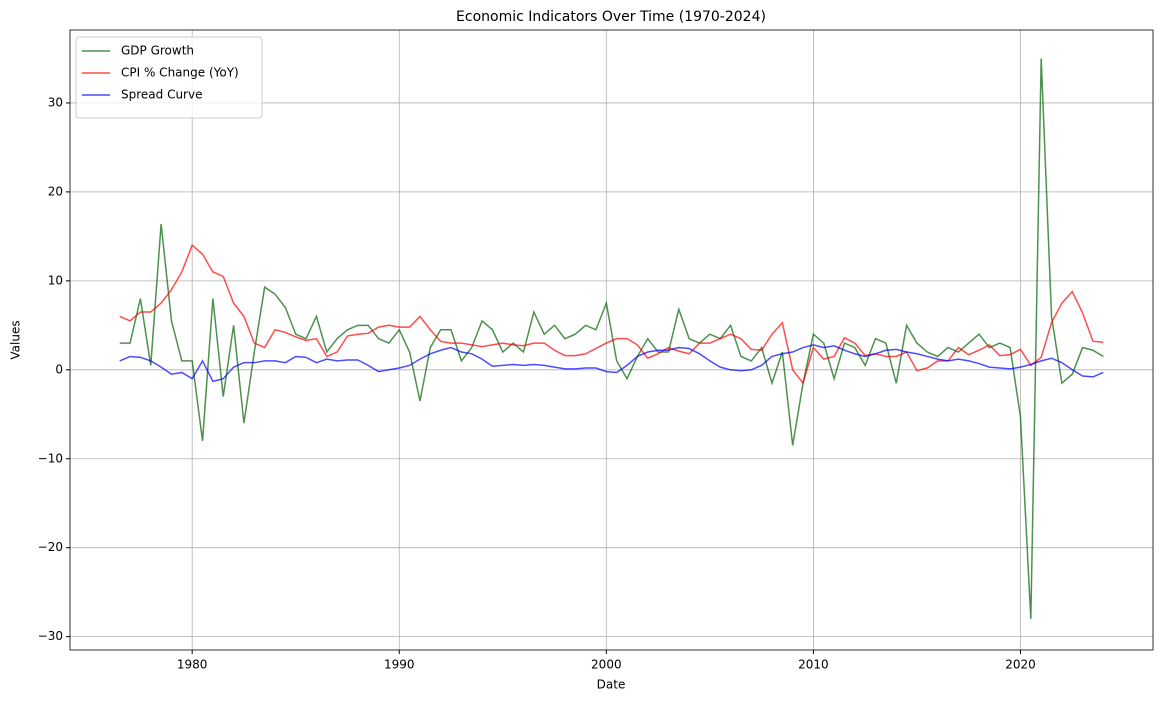  I want to click on legend-box, so click(169, 77).